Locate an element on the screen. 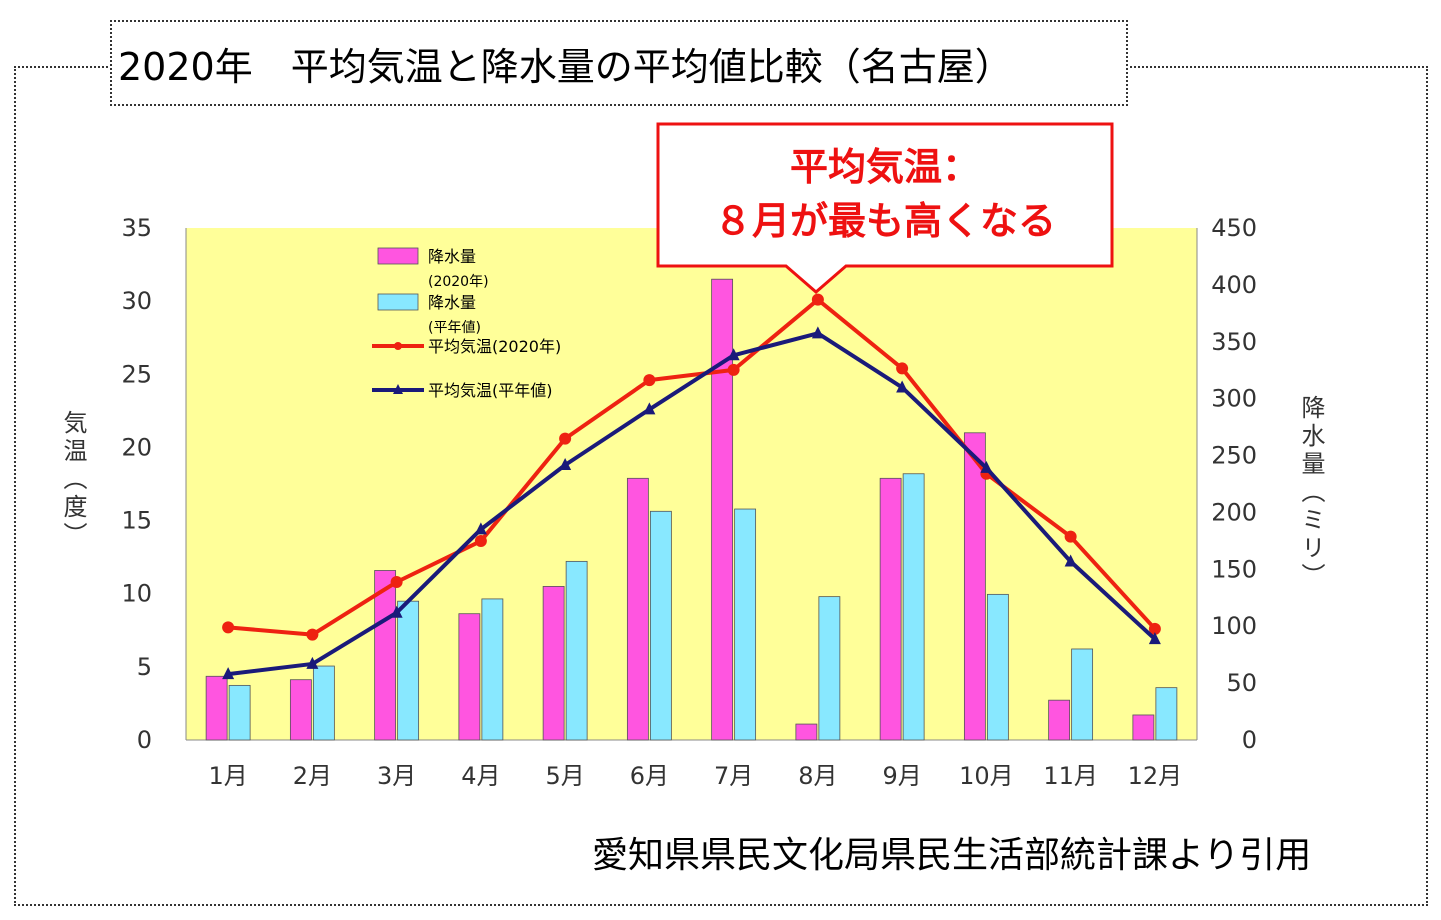 The width and height of the screenshot is (1441, 920). y-left-tick-25: 25 is located at coordinates (136, 374).